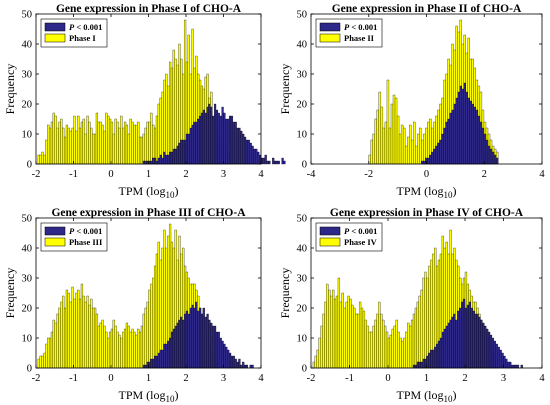  I want to click on legend-label-text: < 0.001, so click(363, 231).